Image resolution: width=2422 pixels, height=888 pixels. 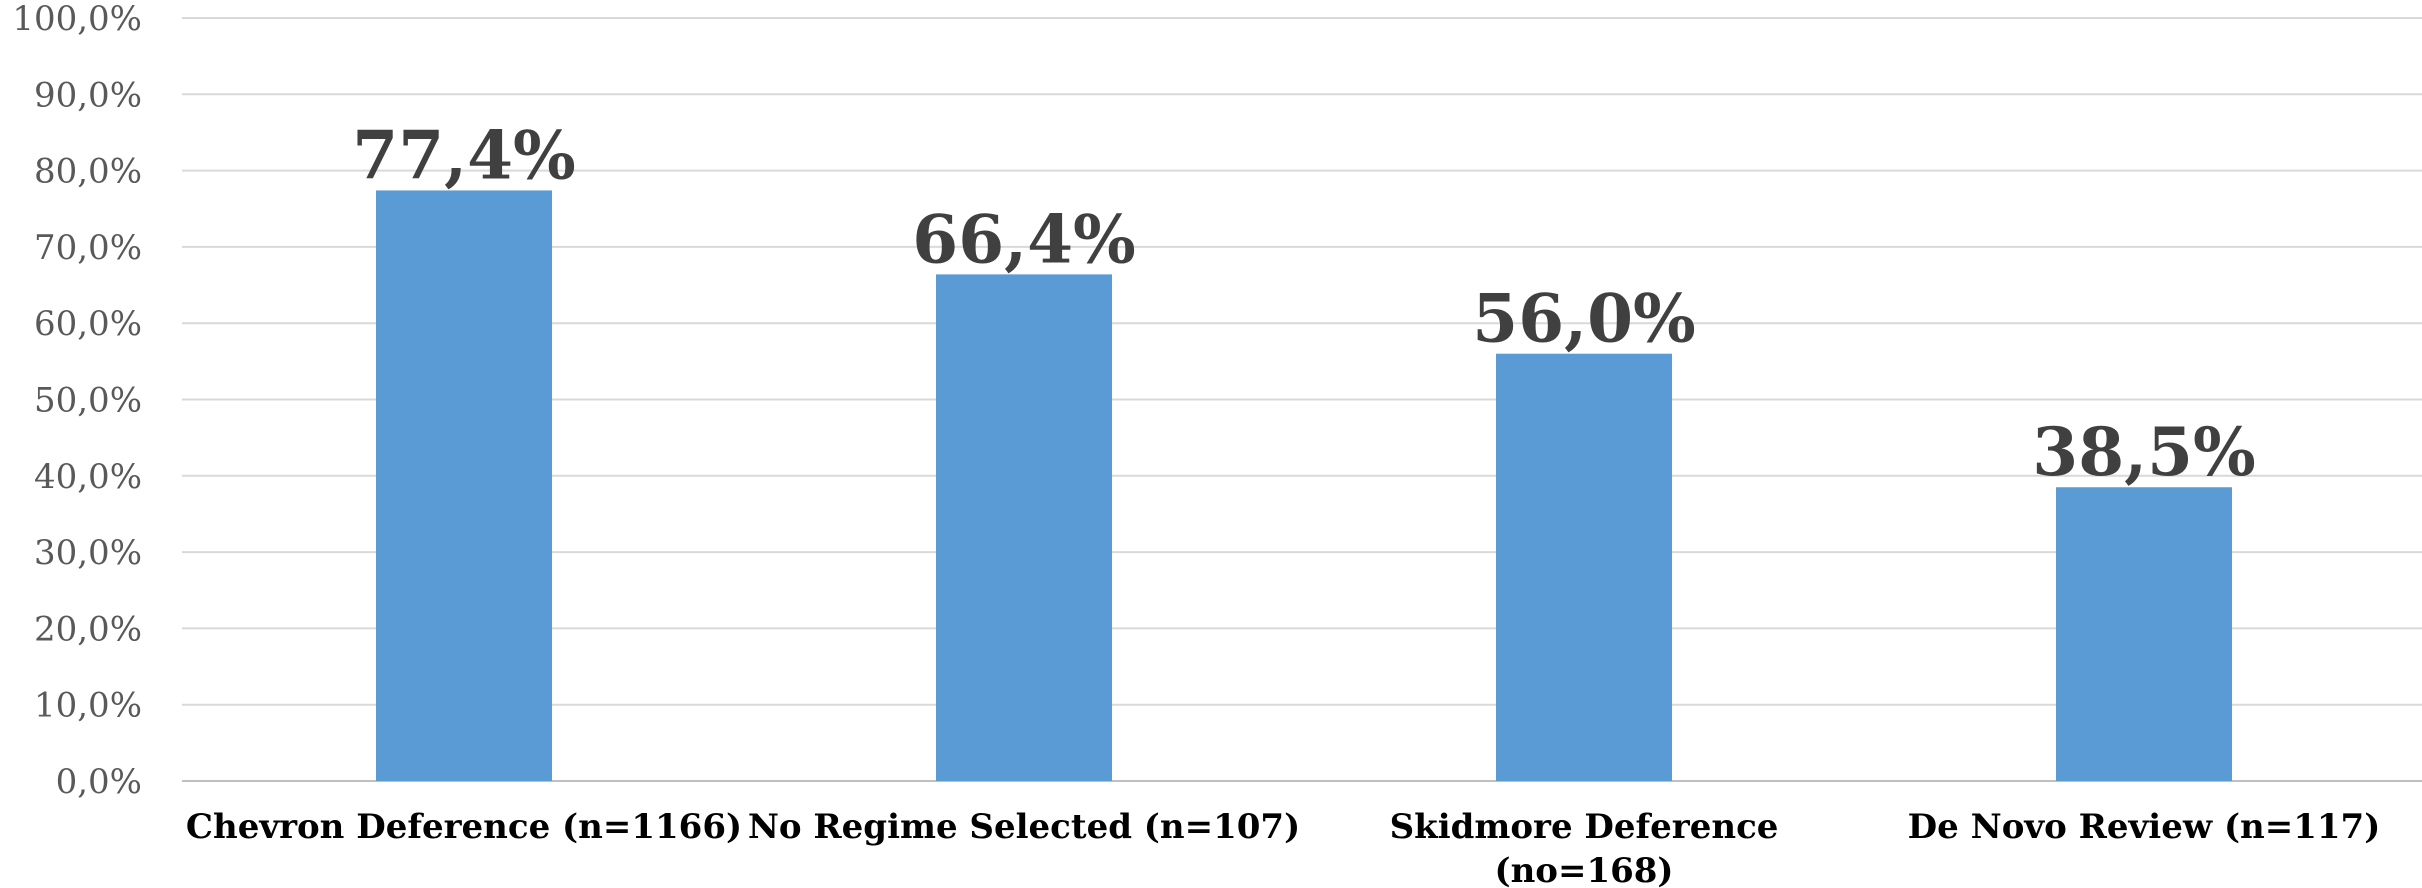 What do you see at coordinates (464, 827) in the screenshot?
I see `x-tick-label: Chevron Deference (n=1166)` at bounding box center [464, 827].